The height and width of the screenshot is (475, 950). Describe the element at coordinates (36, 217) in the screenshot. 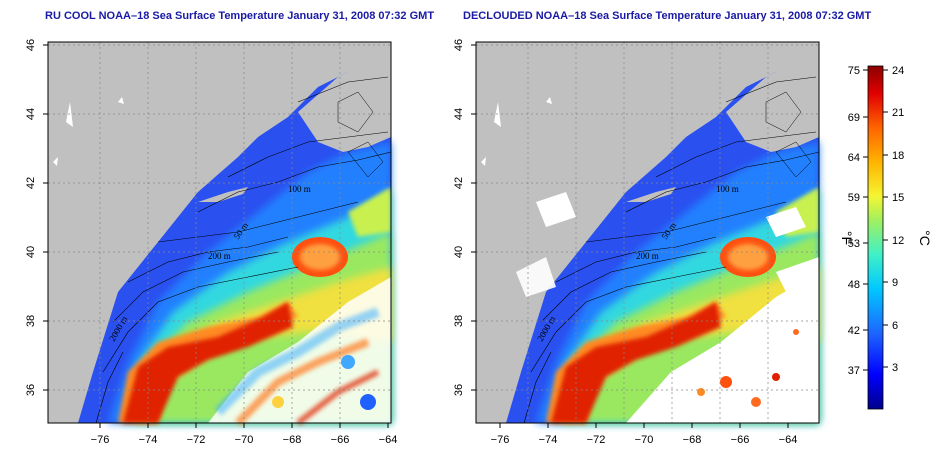

I see `left-y-axis: 36 38 40 42 44 46` at that location.